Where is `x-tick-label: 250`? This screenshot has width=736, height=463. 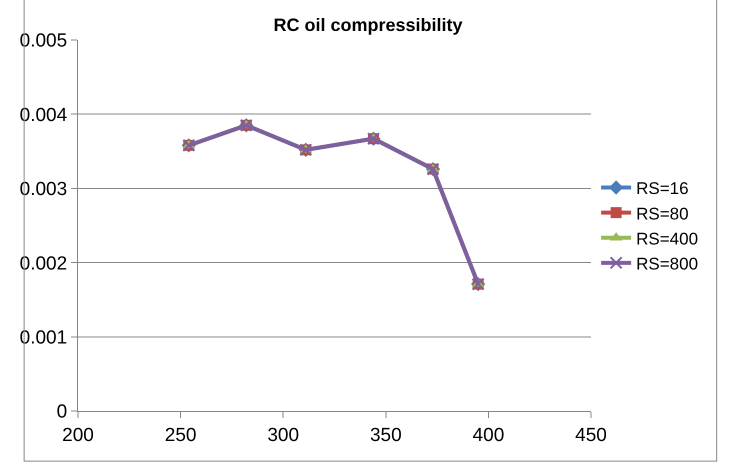
x-tick-label: 250 is located at coordinates (180, 435).